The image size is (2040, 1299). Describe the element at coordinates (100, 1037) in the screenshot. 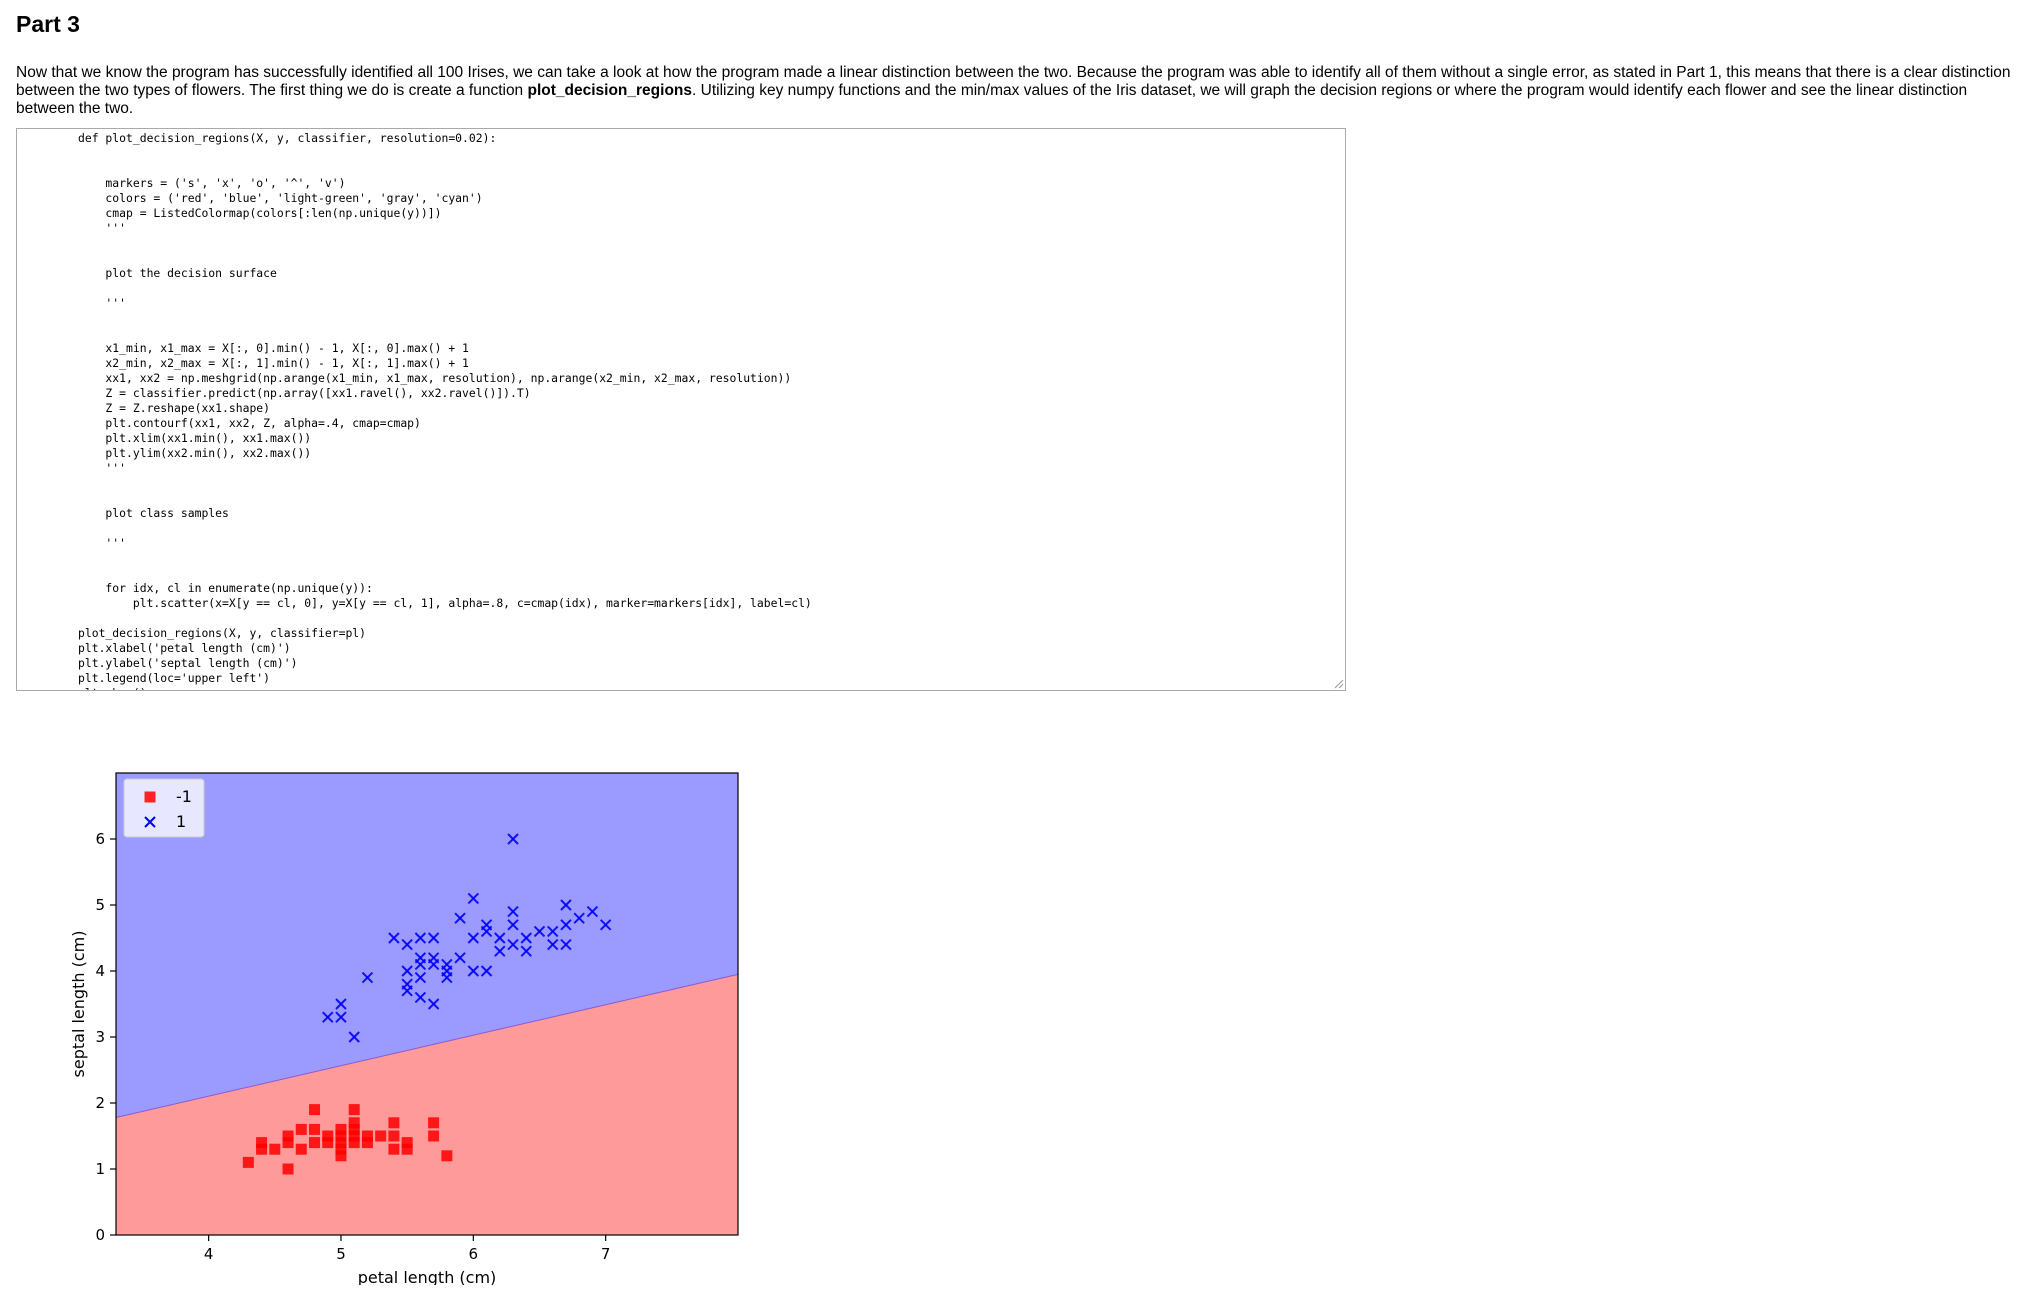

I see `y-tick-label: 3` at that location.